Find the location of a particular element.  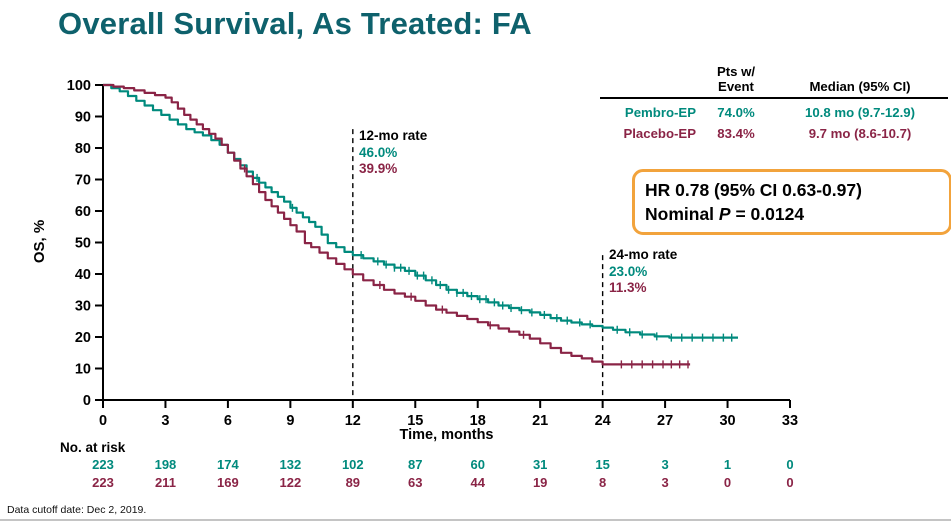

rate-24mo-annotation: 24-mo rate 23.0% 11.3% is located at coordinates (643, 272).